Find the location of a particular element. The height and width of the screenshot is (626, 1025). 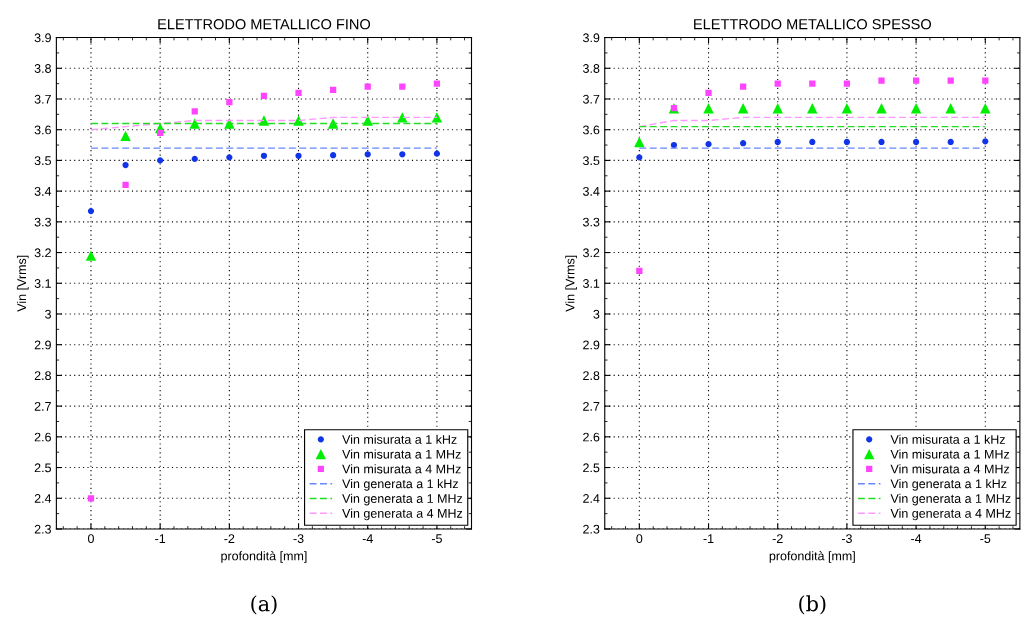

y-tick-label: 3.4 is located at coordinates (591, 191).